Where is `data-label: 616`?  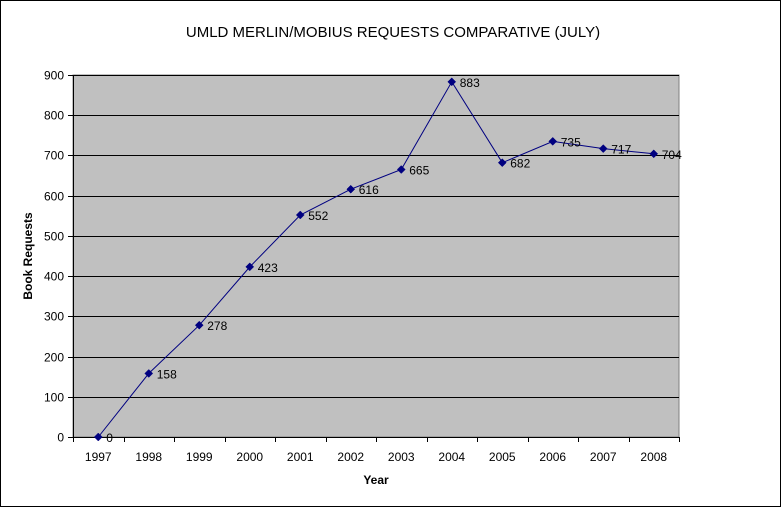
data-label: 616 is located at coordinates (369, 190).